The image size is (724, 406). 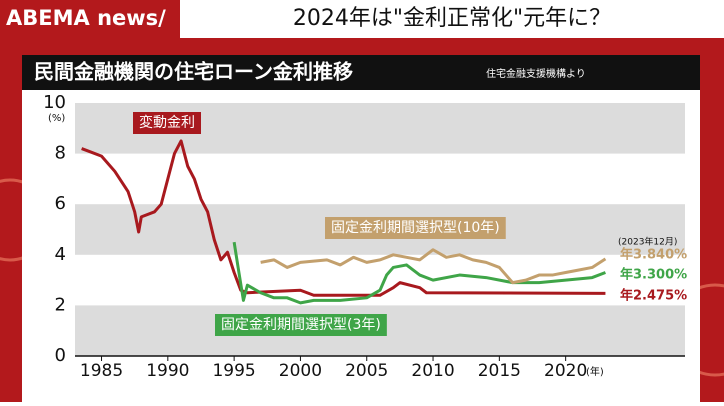 I want to click on headline: 2024年は"金利正常化"元年に？, so click(x=452, y=18).